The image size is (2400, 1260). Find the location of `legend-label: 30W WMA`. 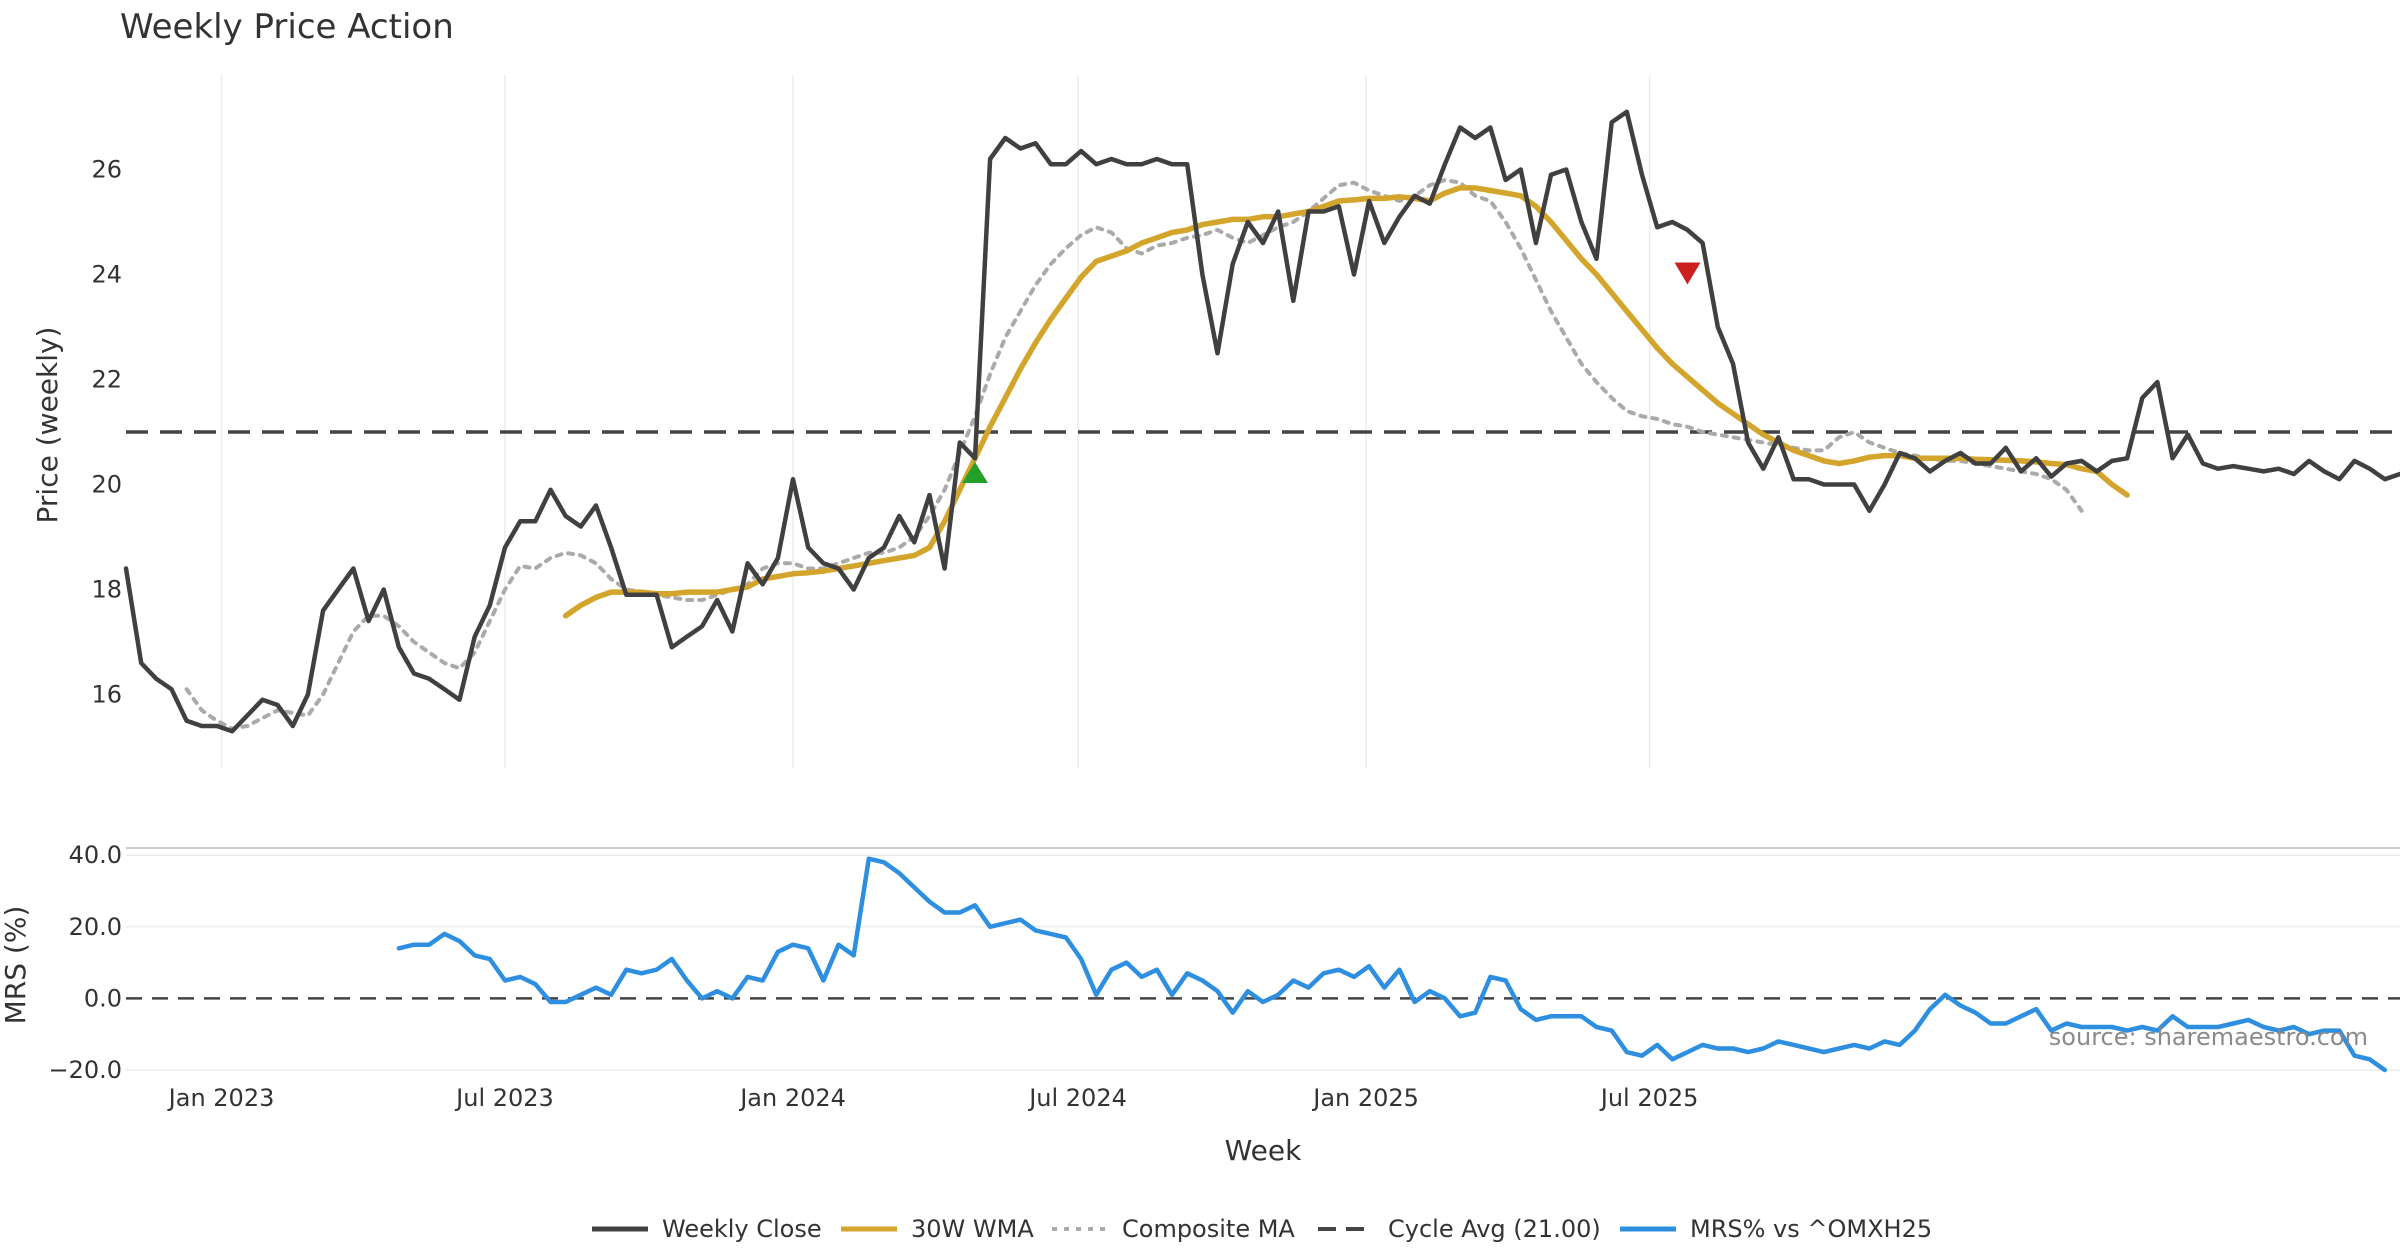

legend-label: 30W WMA is located at coordinates (972, 1229).